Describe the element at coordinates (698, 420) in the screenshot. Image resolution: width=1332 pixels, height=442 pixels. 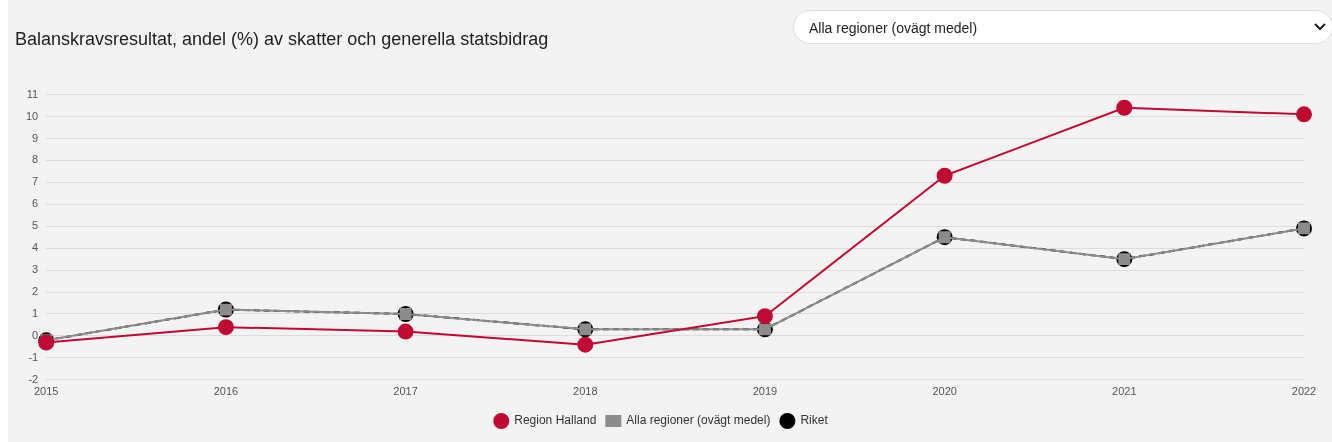
I see `legend-label: Alla regioner (ovägt medel)` at that location.